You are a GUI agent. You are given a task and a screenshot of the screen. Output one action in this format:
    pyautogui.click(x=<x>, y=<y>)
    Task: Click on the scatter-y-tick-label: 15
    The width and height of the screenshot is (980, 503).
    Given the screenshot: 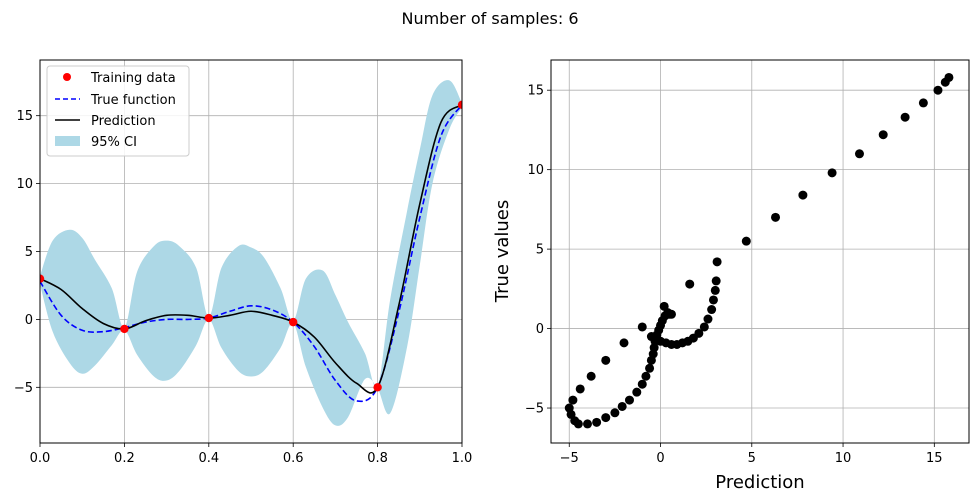 What is the action you would take?
    pyautogui.click(x=535, y=91)
    